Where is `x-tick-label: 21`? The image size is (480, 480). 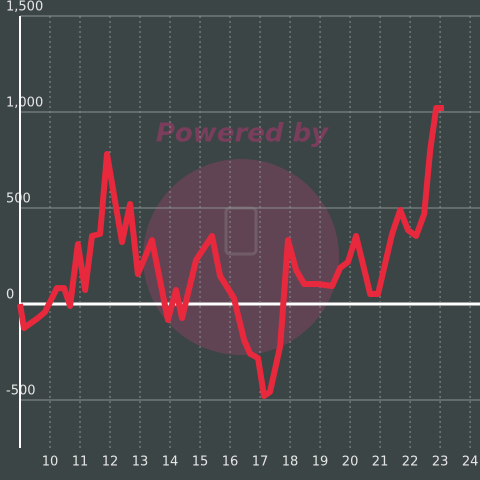 x-tick-label: 21 is located at coordinates (380, 462).